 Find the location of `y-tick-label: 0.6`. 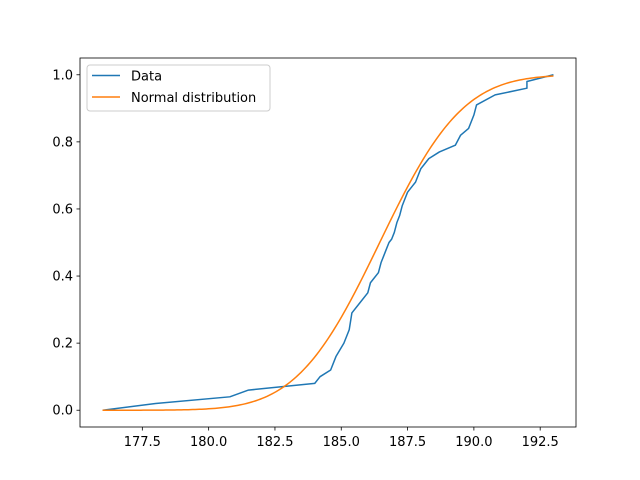

y-tick-label: 0.6 is located at coordinates (62, 209).